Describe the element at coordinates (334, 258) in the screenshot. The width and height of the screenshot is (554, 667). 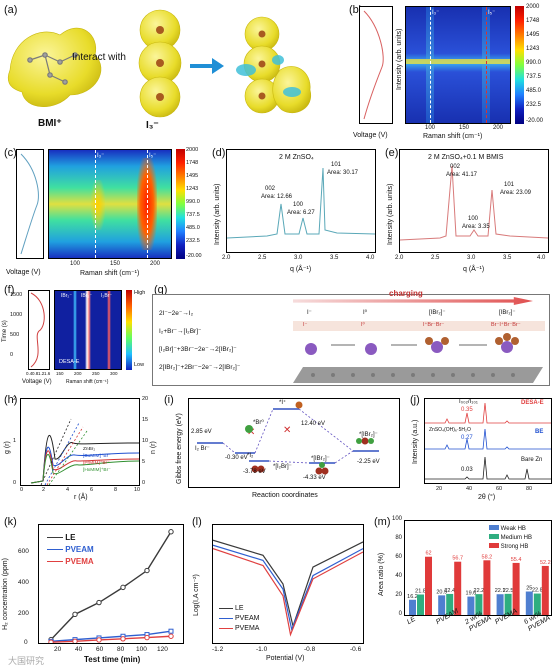
I see `x-tick: 3.5` at that location.